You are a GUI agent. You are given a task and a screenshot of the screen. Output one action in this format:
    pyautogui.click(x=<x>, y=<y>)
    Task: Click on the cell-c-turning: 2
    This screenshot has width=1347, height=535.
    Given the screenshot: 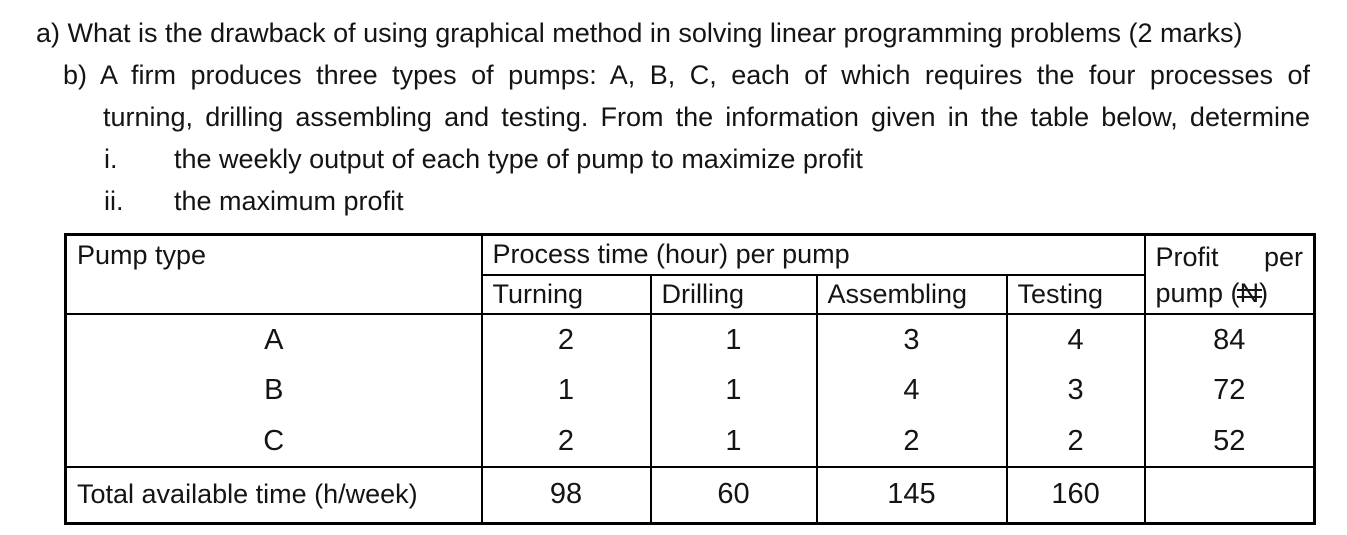 What is the action you would take?
    pyautogui.click(x=566, y=441)
    